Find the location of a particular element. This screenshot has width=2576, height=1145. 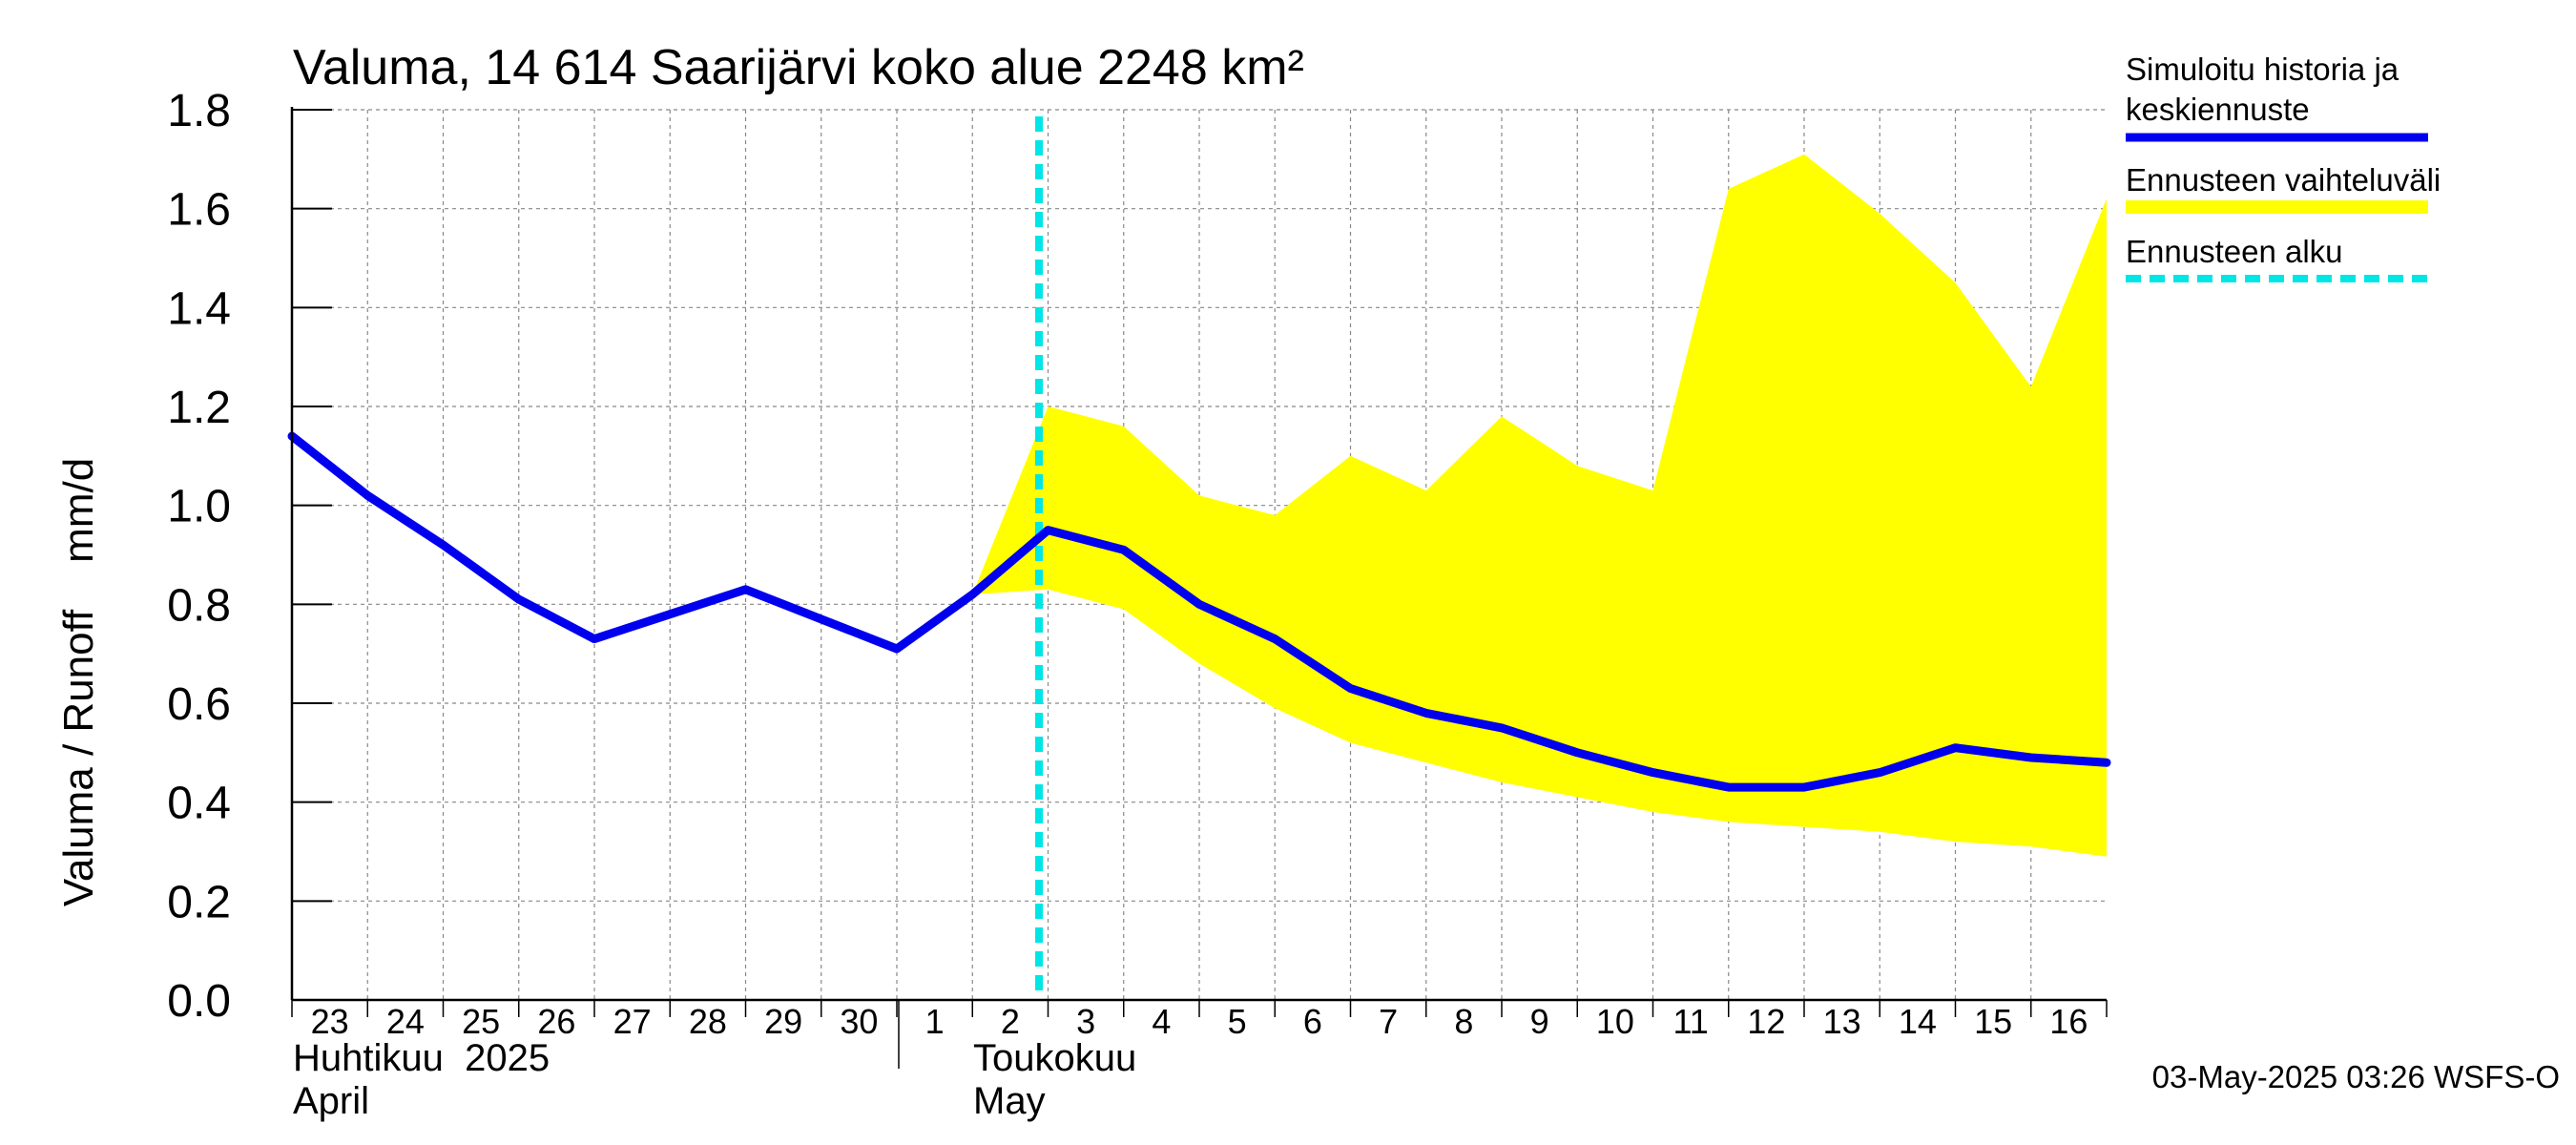

x-tick-label: 10 is located at coordinates (1615, 1022).